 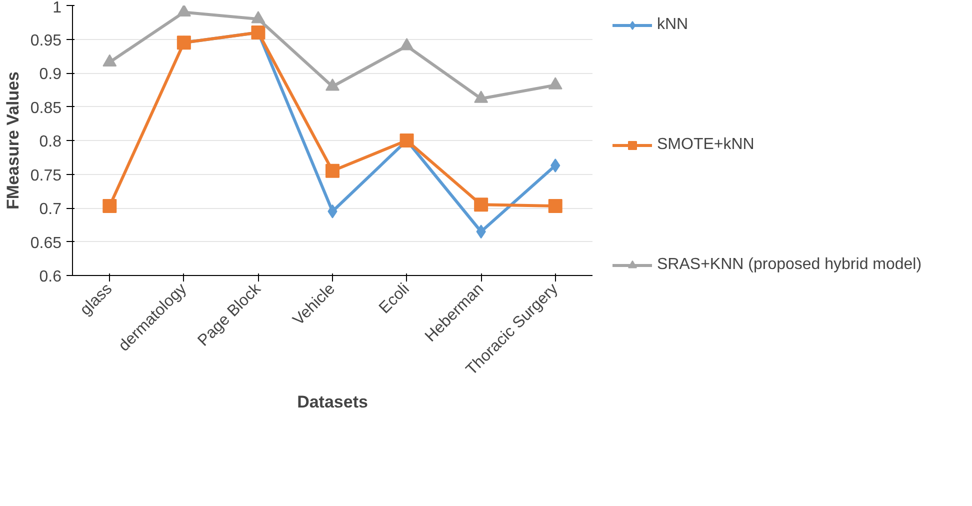 I want to click on legend-label: kNN, so click(x=672, y=25).